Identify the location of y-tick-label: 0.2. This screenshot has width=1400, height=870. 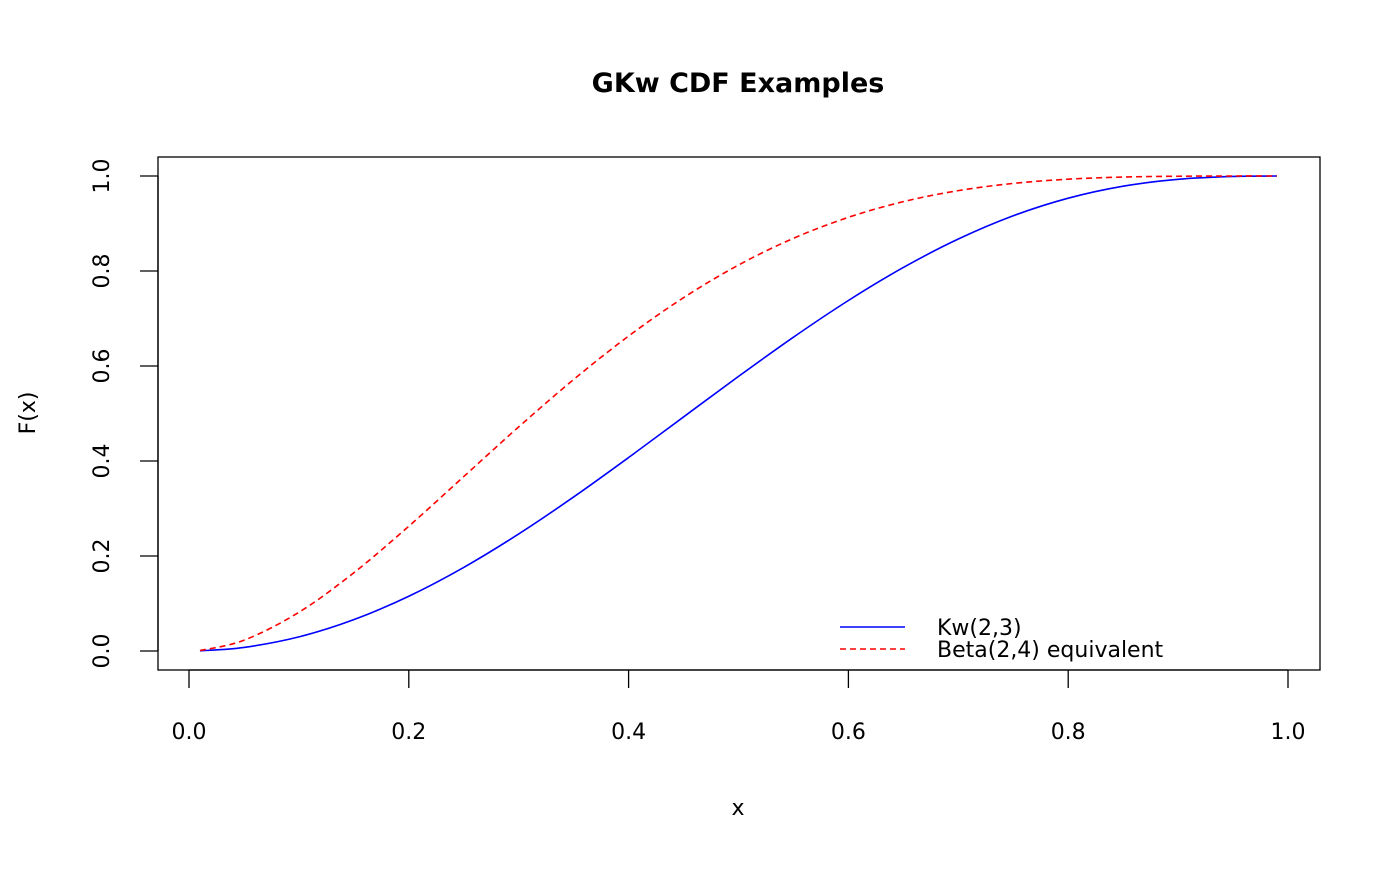
(102, 556).